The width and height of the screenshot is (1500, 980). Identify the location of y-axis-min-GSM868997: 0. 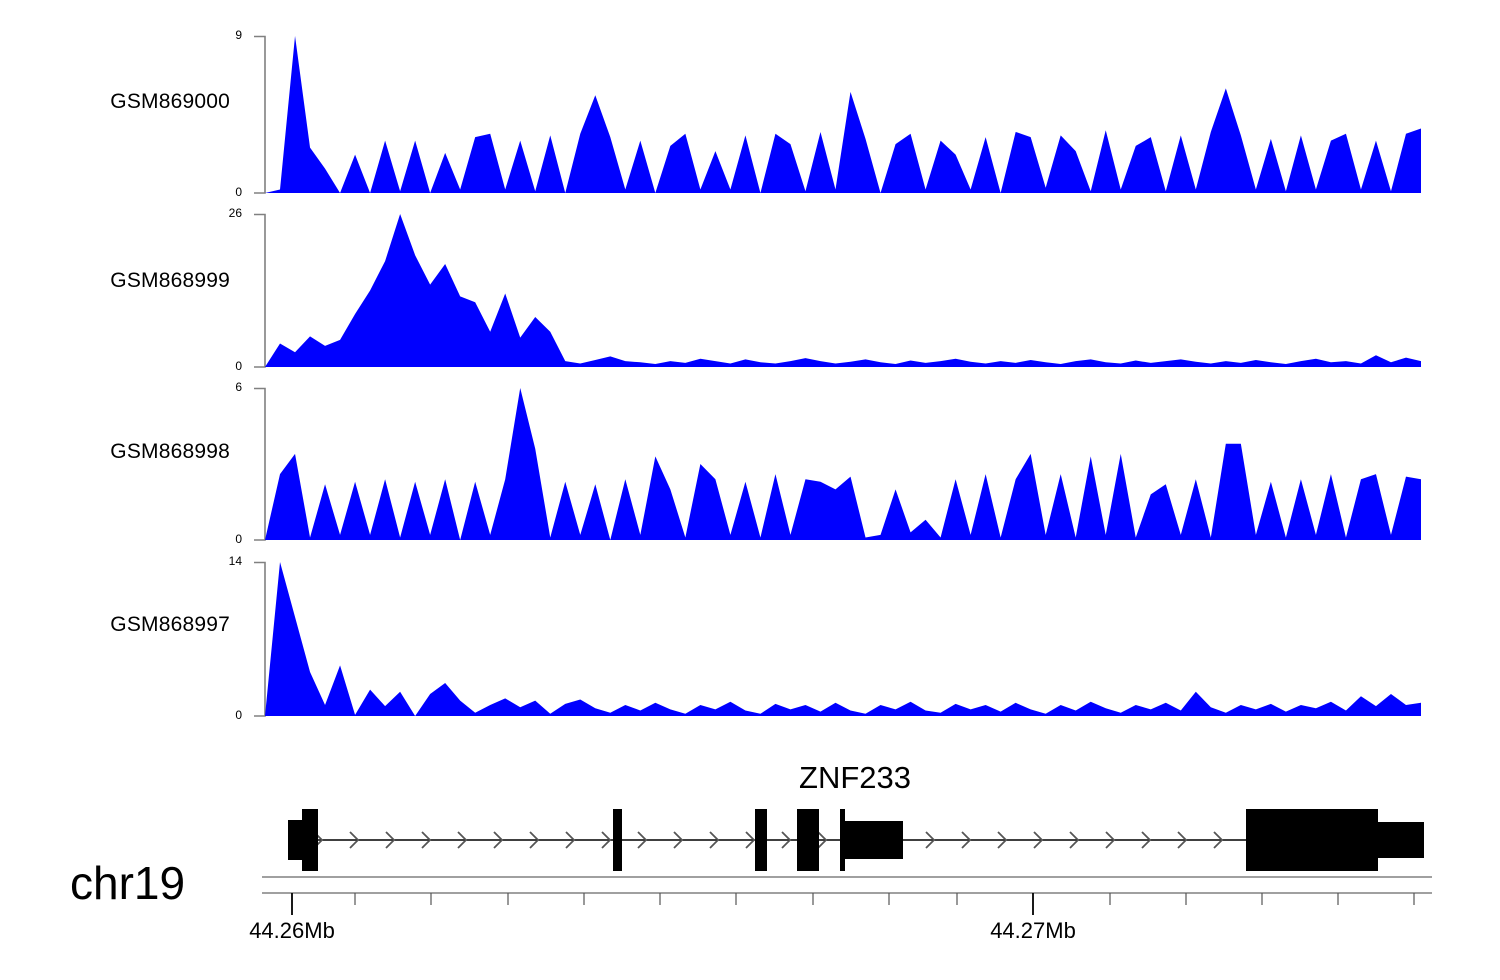
(238, 715).